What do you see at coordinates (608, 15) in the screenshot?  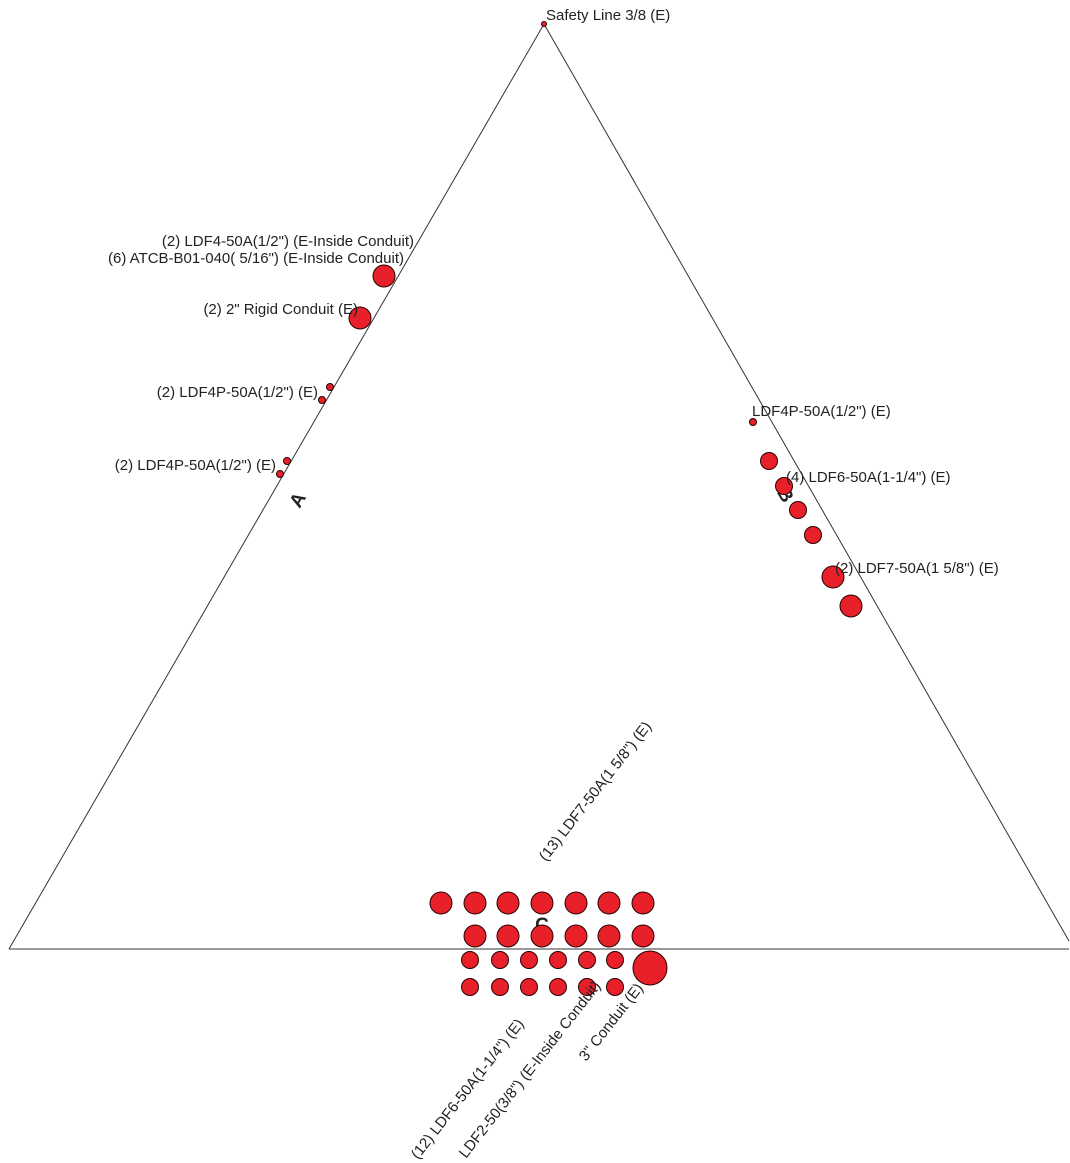 I see `label-safety-line: Safety Line 3/8 (E)` at bounding box center [608, 15].